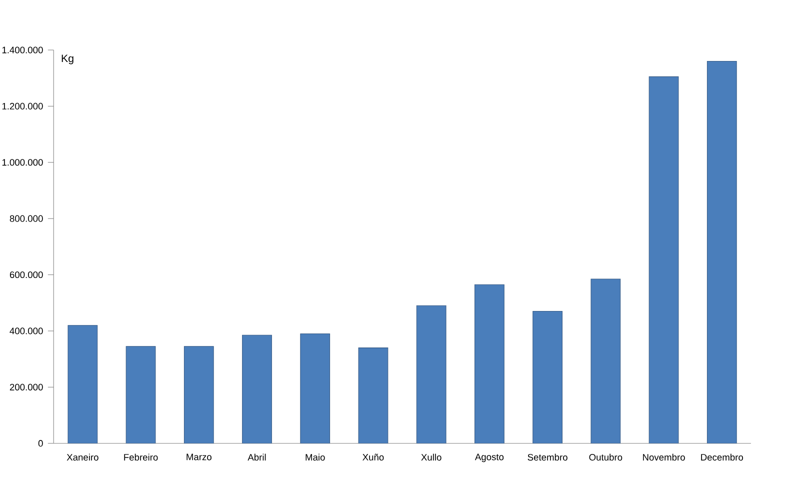 Image resolution: width=796 pixels, height=480 pixels. Describe the element at coordinates (431, 457) in the screenshot. I see `x-tick-label: Xullo` at that location.